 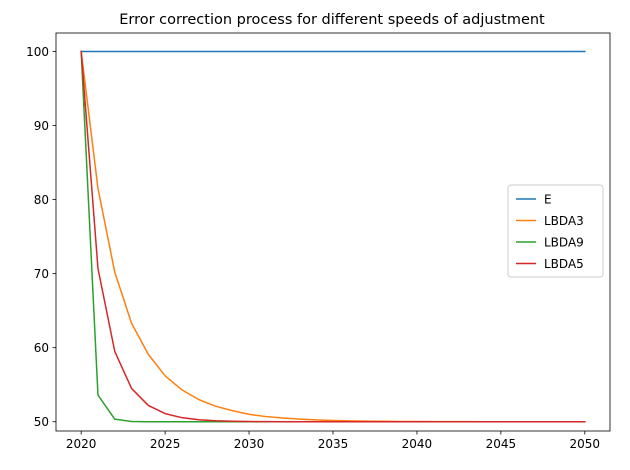 What do you see at coordinates (501, 444) in the screenshot?
I see `x-tick-label: 2045` at bounding box center [501, 444].